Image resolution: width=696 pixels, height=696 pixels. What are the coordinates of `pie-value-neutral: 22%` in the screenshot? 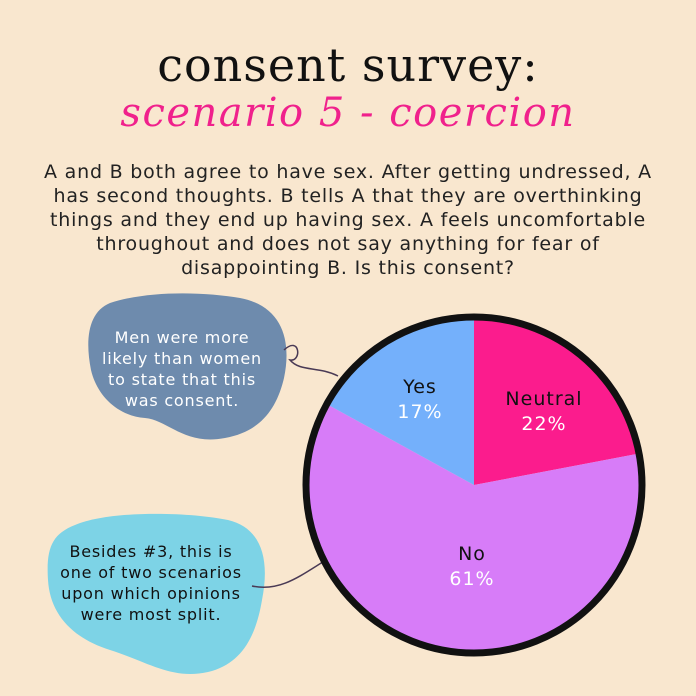 It's located at (543, 424).